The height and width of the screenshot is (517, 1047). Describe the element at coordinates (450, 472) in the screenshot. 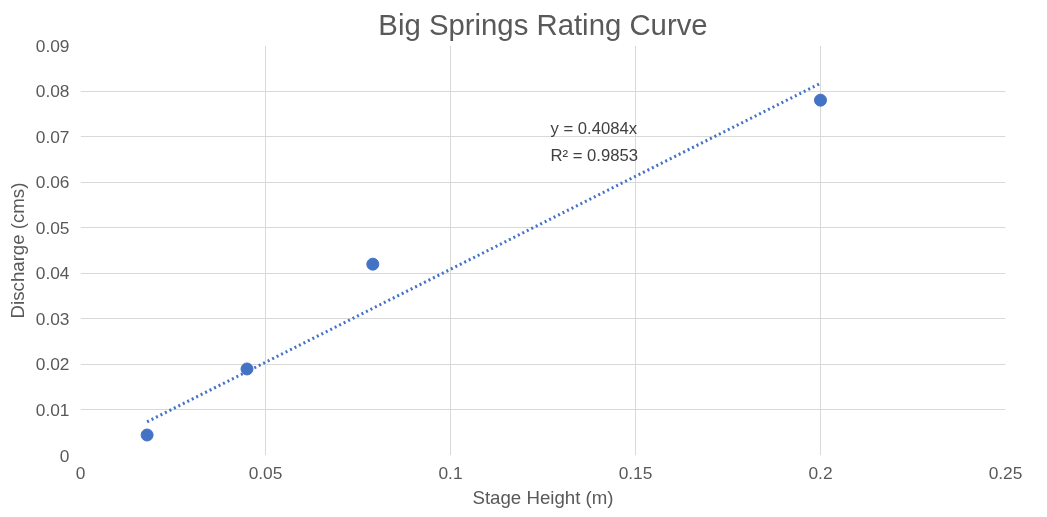

I see `x-tick-label: 0.1` at that location.